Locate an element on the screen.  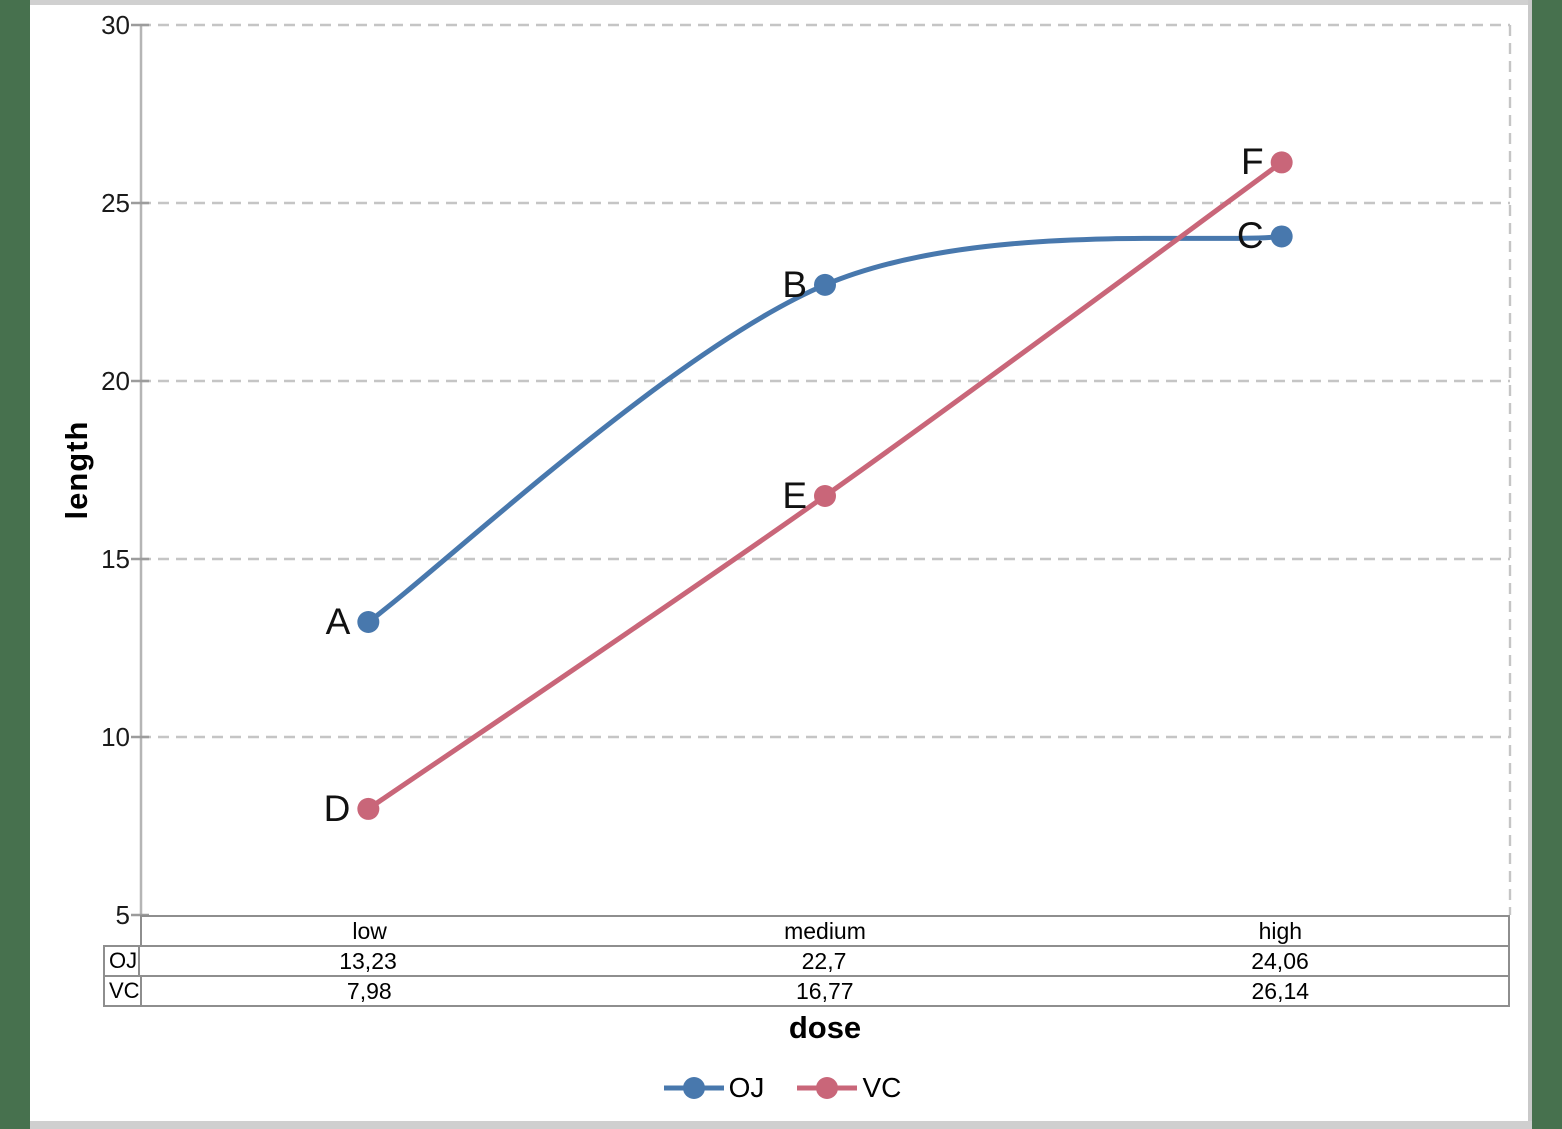
point-label-E: E is located at coordinates (794, 495).